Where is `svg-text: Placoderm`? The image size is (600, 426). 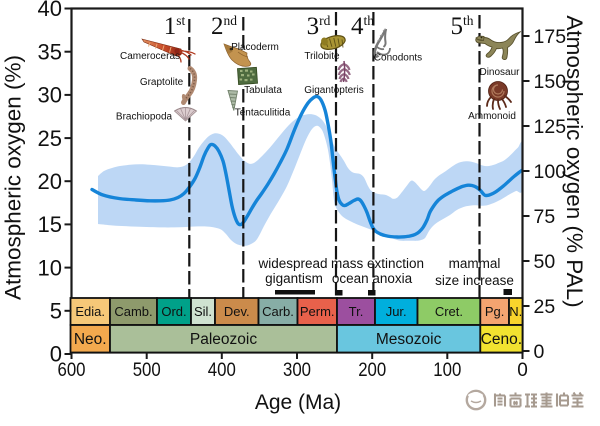
svg-text: Placoderm is located at coordinates (255, 47).